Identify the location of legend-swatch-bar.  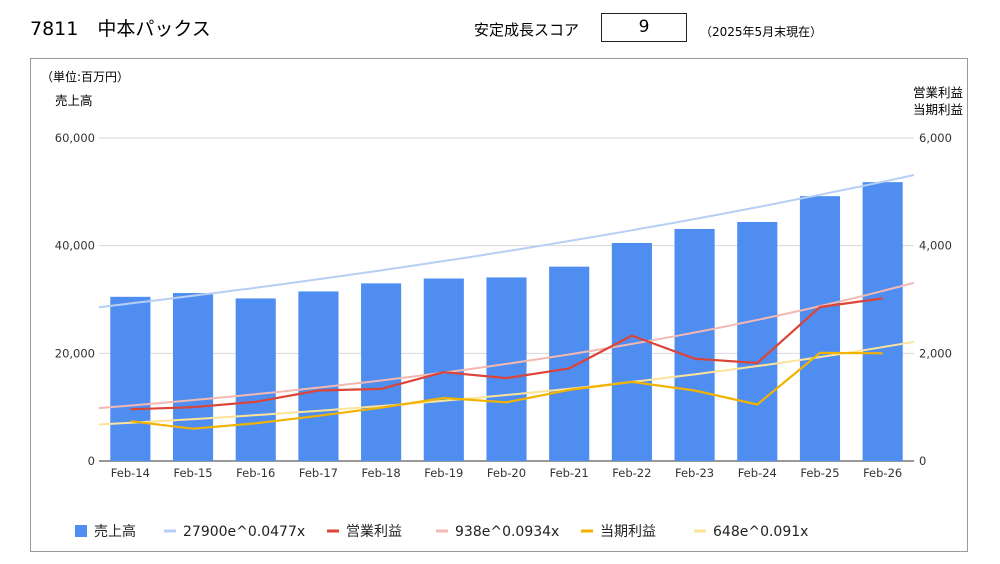
(81, 531).